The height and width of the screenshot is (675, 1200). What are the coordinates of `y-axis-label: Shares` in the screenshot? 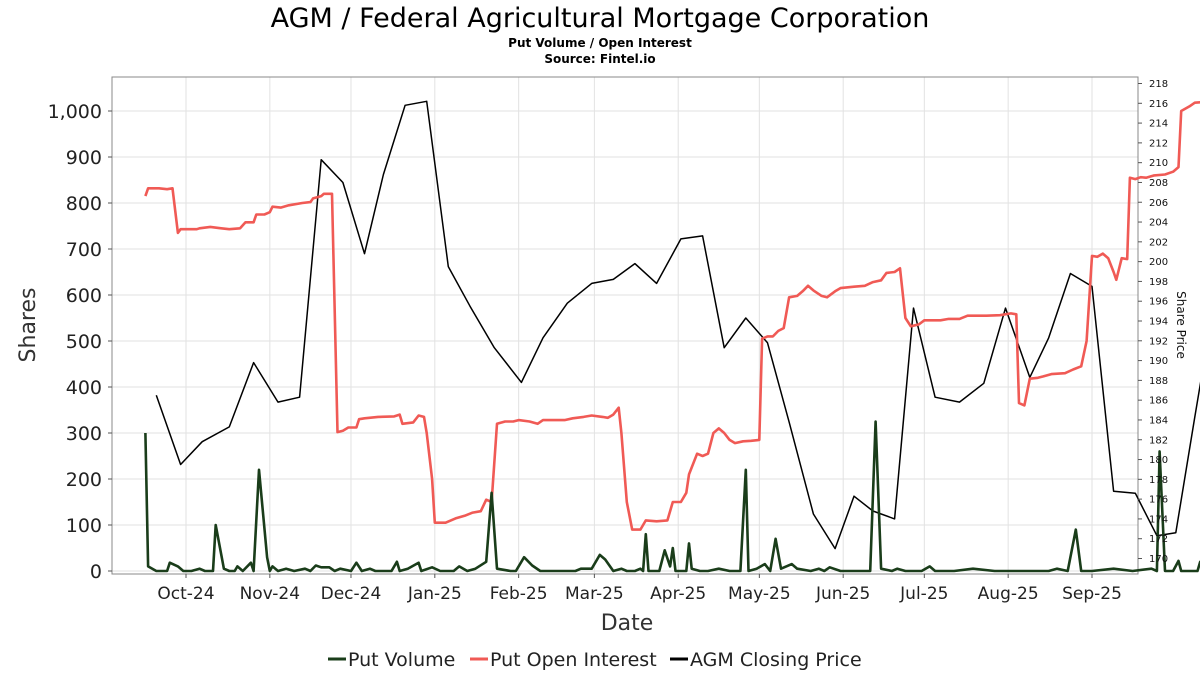 It's located at (28, 325).